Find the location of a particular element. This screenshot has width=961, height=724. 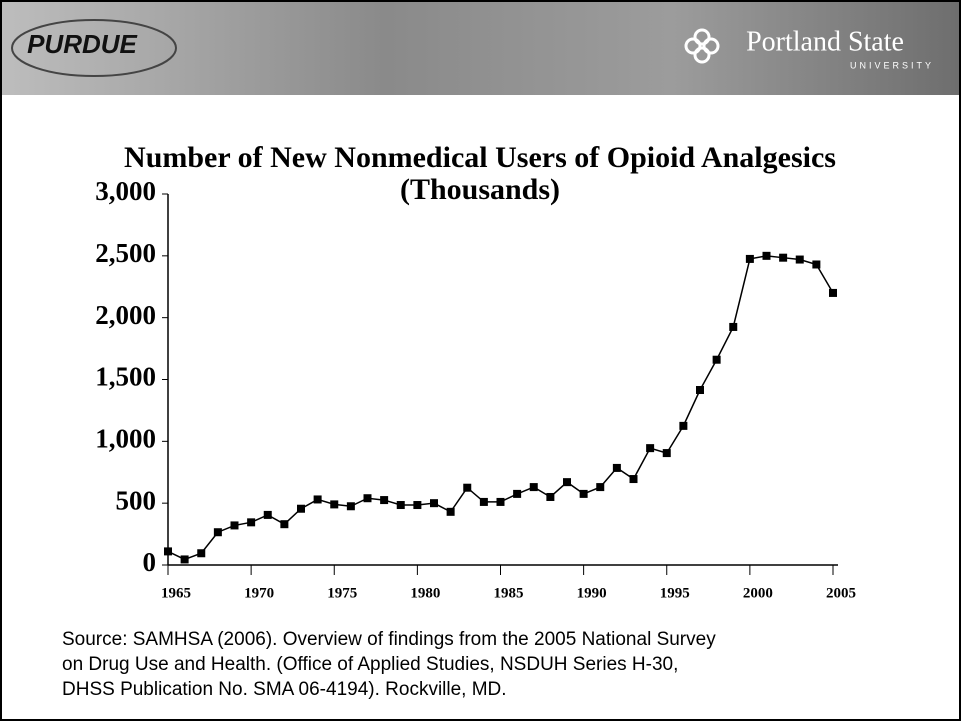

logo-ring is located at coordinates (94, 48).